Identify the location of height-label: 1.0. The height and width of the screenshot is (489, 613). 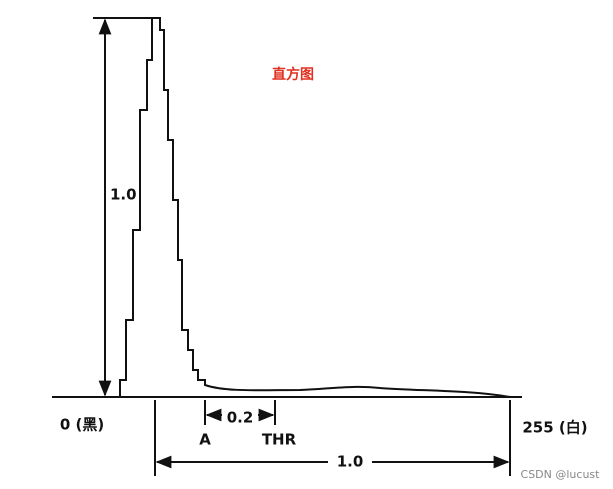
(123, 195).